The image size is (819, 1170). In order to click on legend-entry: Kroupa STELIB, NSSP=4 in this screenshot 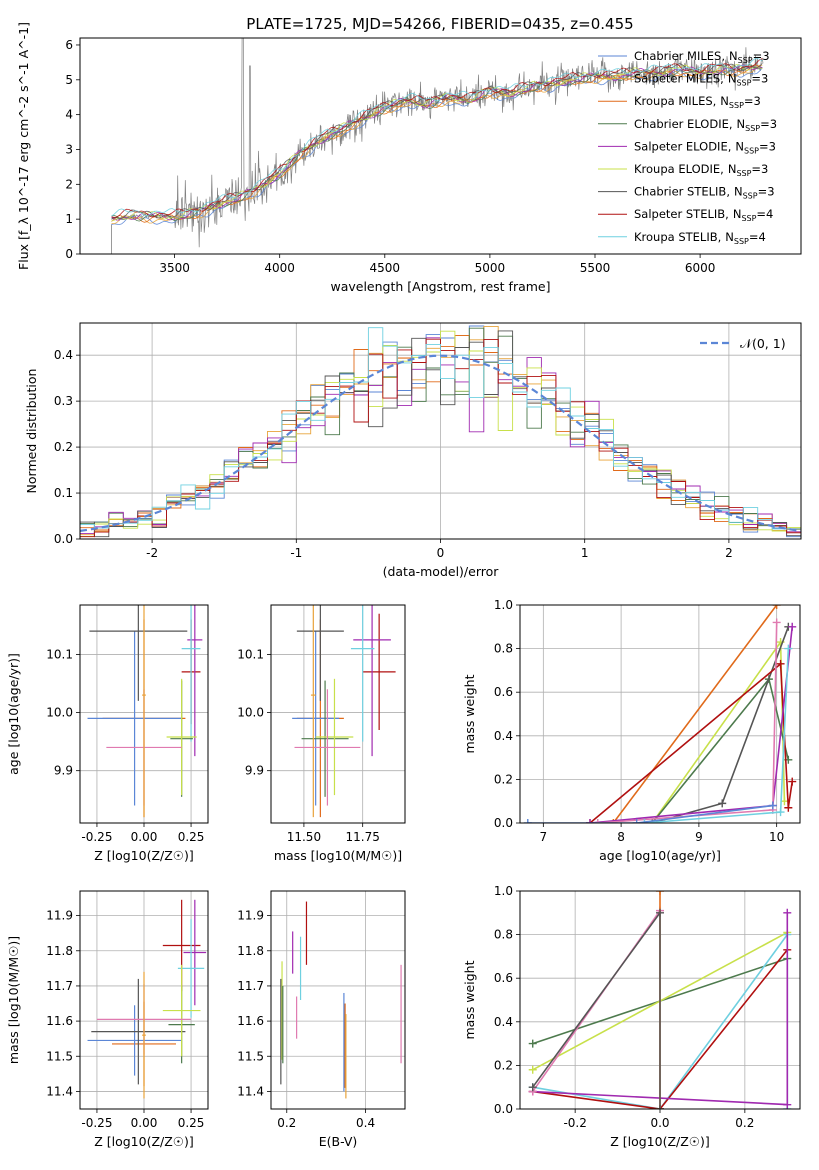, I will do `click(700, 238)`.